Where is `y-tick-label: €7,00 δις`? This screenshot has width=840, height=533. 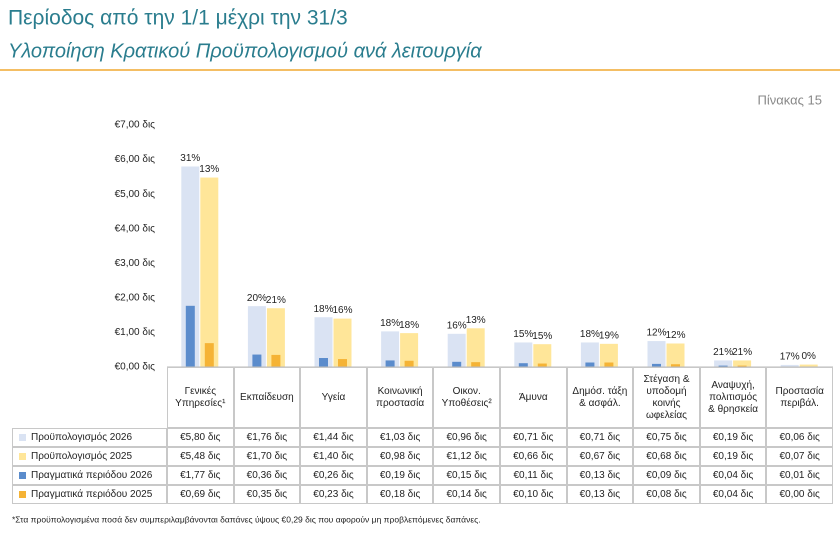
y-tick-label: €7,00 δις is located at coordinates (135, 125).